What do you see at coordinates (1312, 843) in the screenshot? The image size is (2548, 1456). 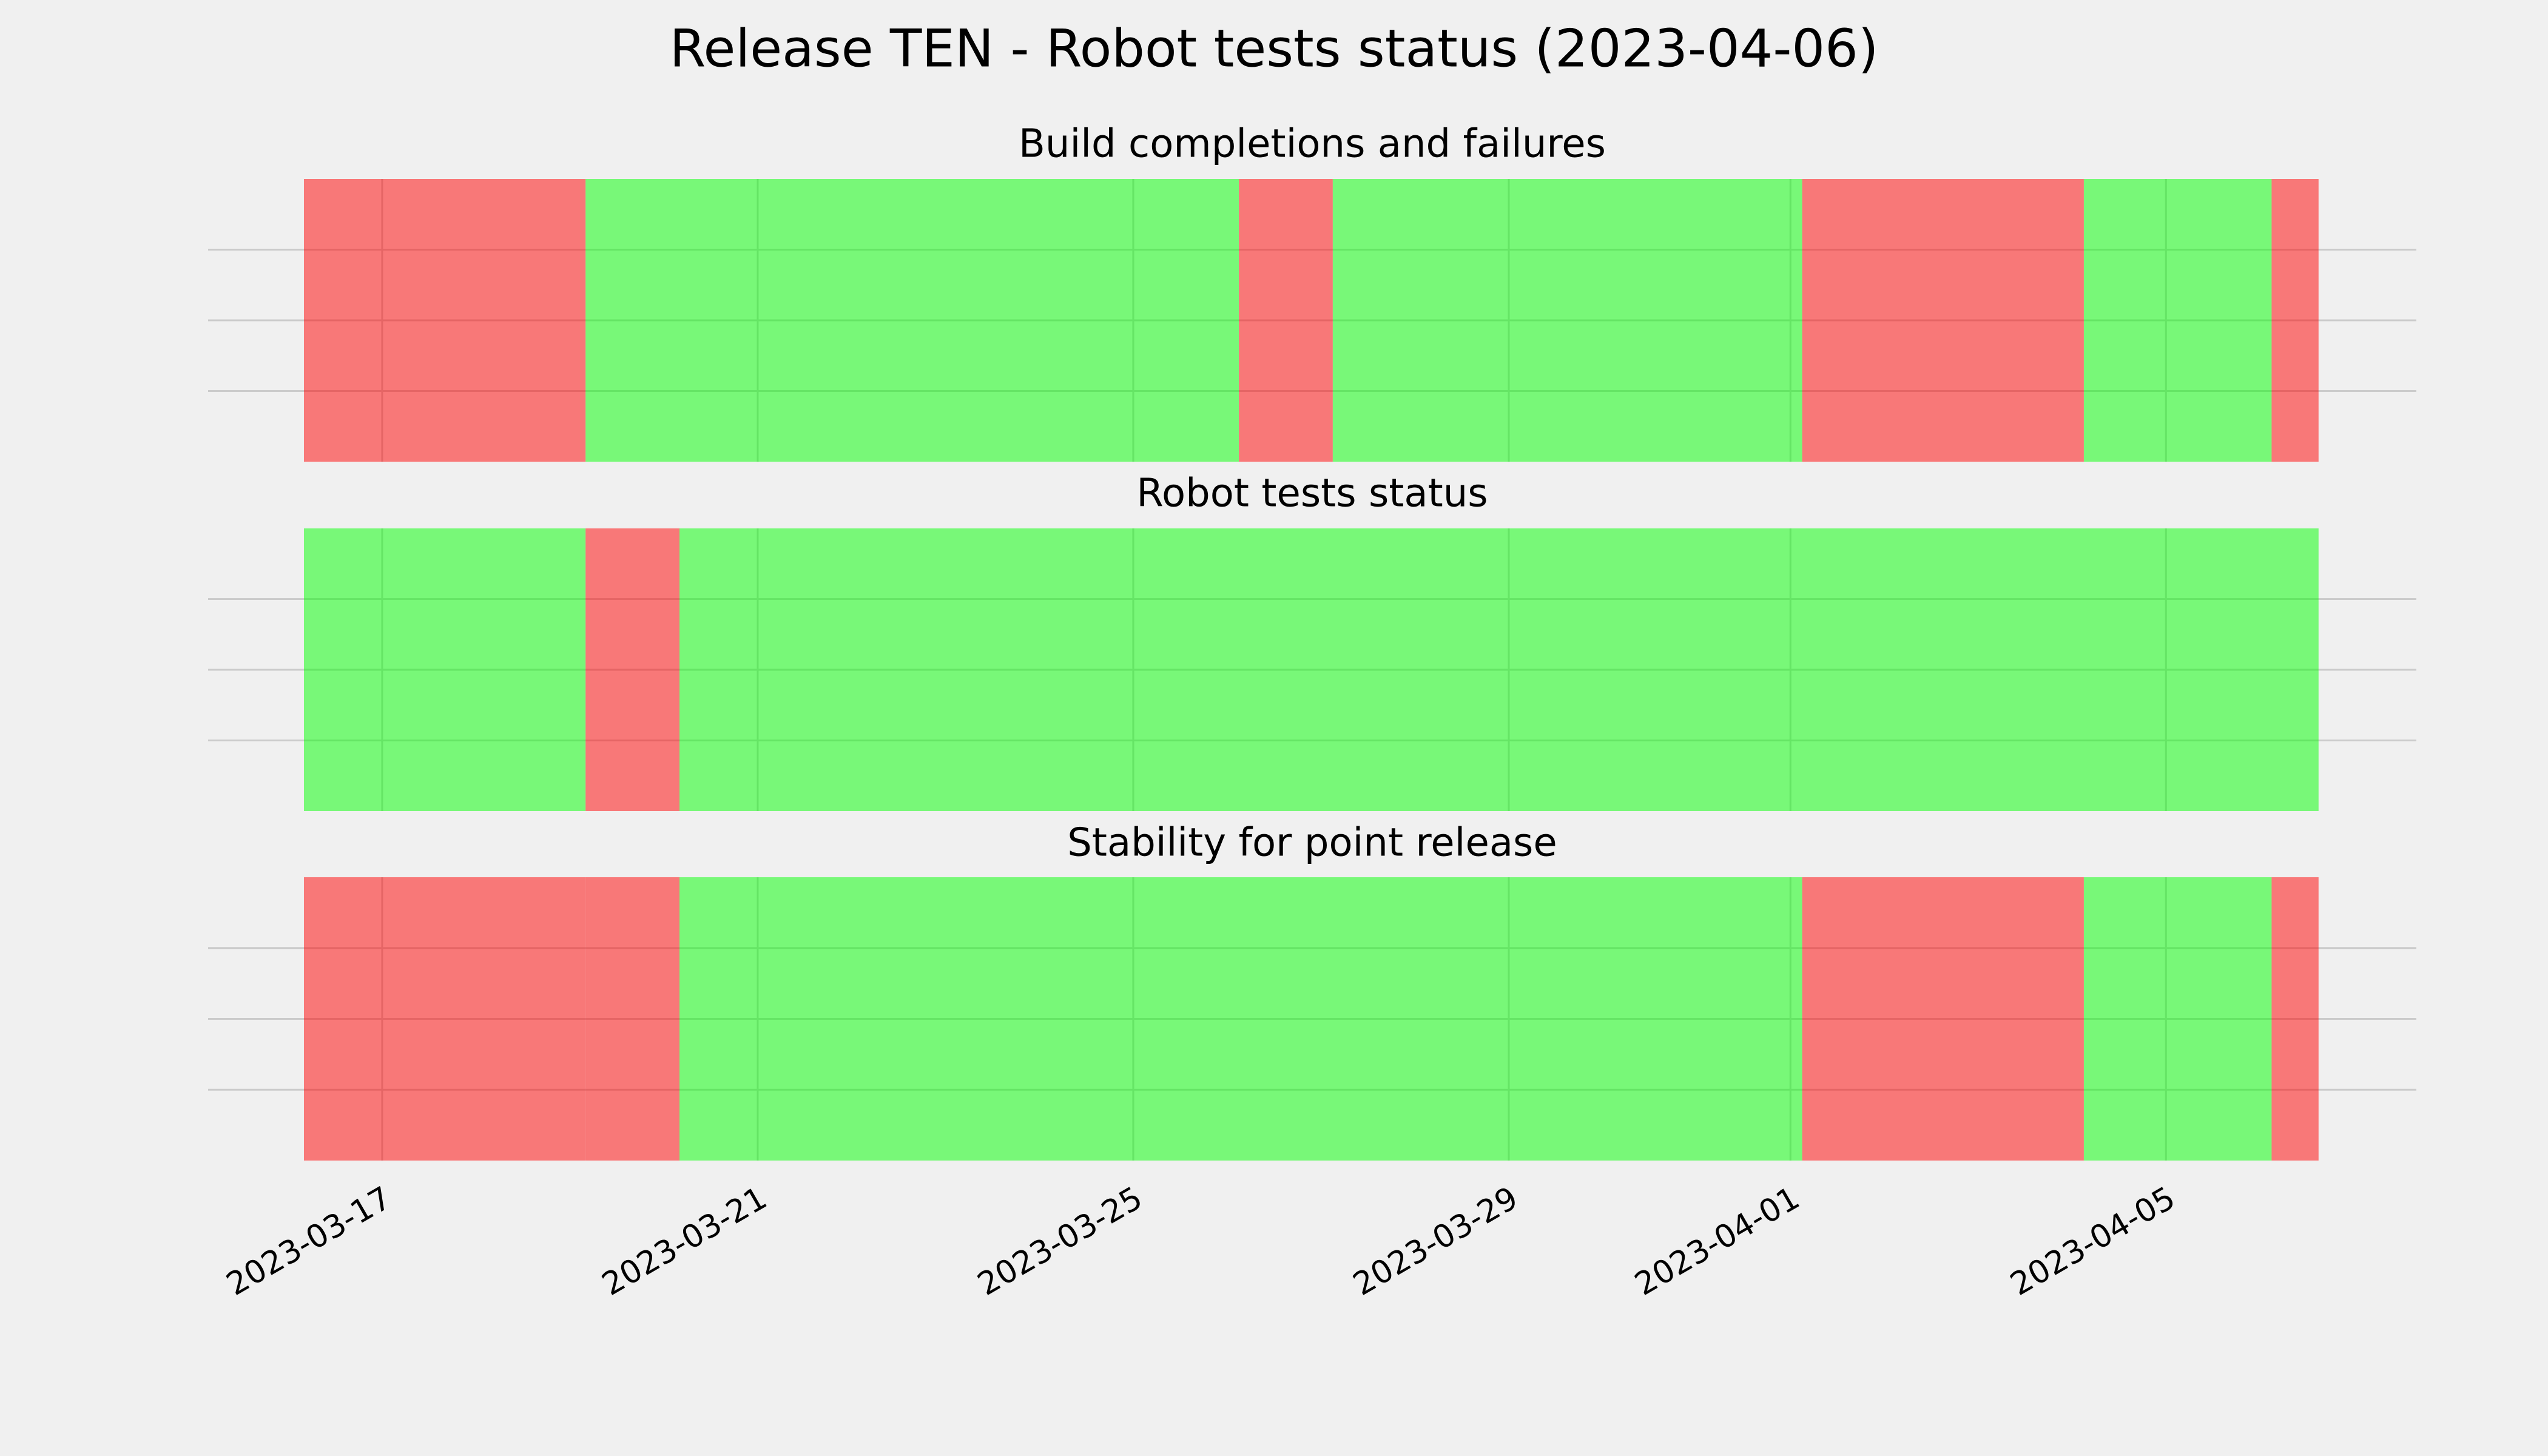 I see `subplot-title: Stability for point release` at bounding box center [1312, 843].